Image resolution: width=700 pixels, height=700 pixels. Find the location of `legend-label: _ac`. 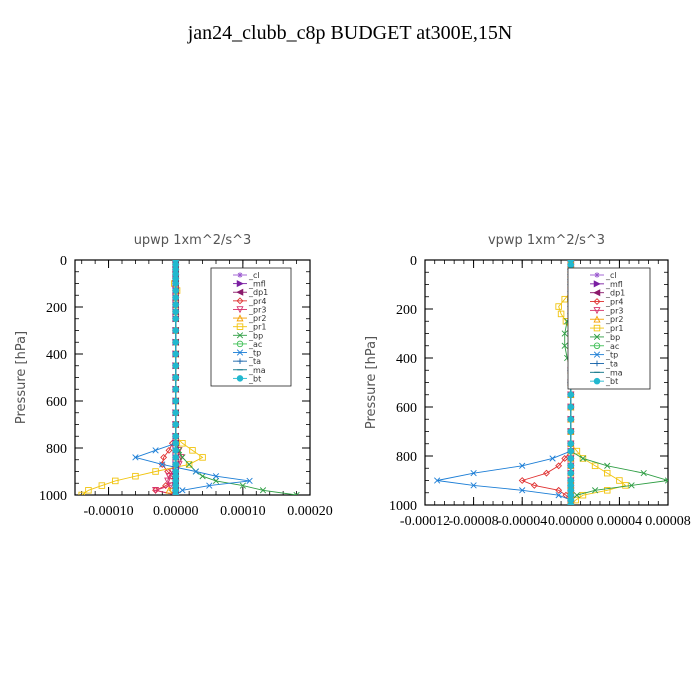

legend-label: _ac is located at coordinates (612, 346).